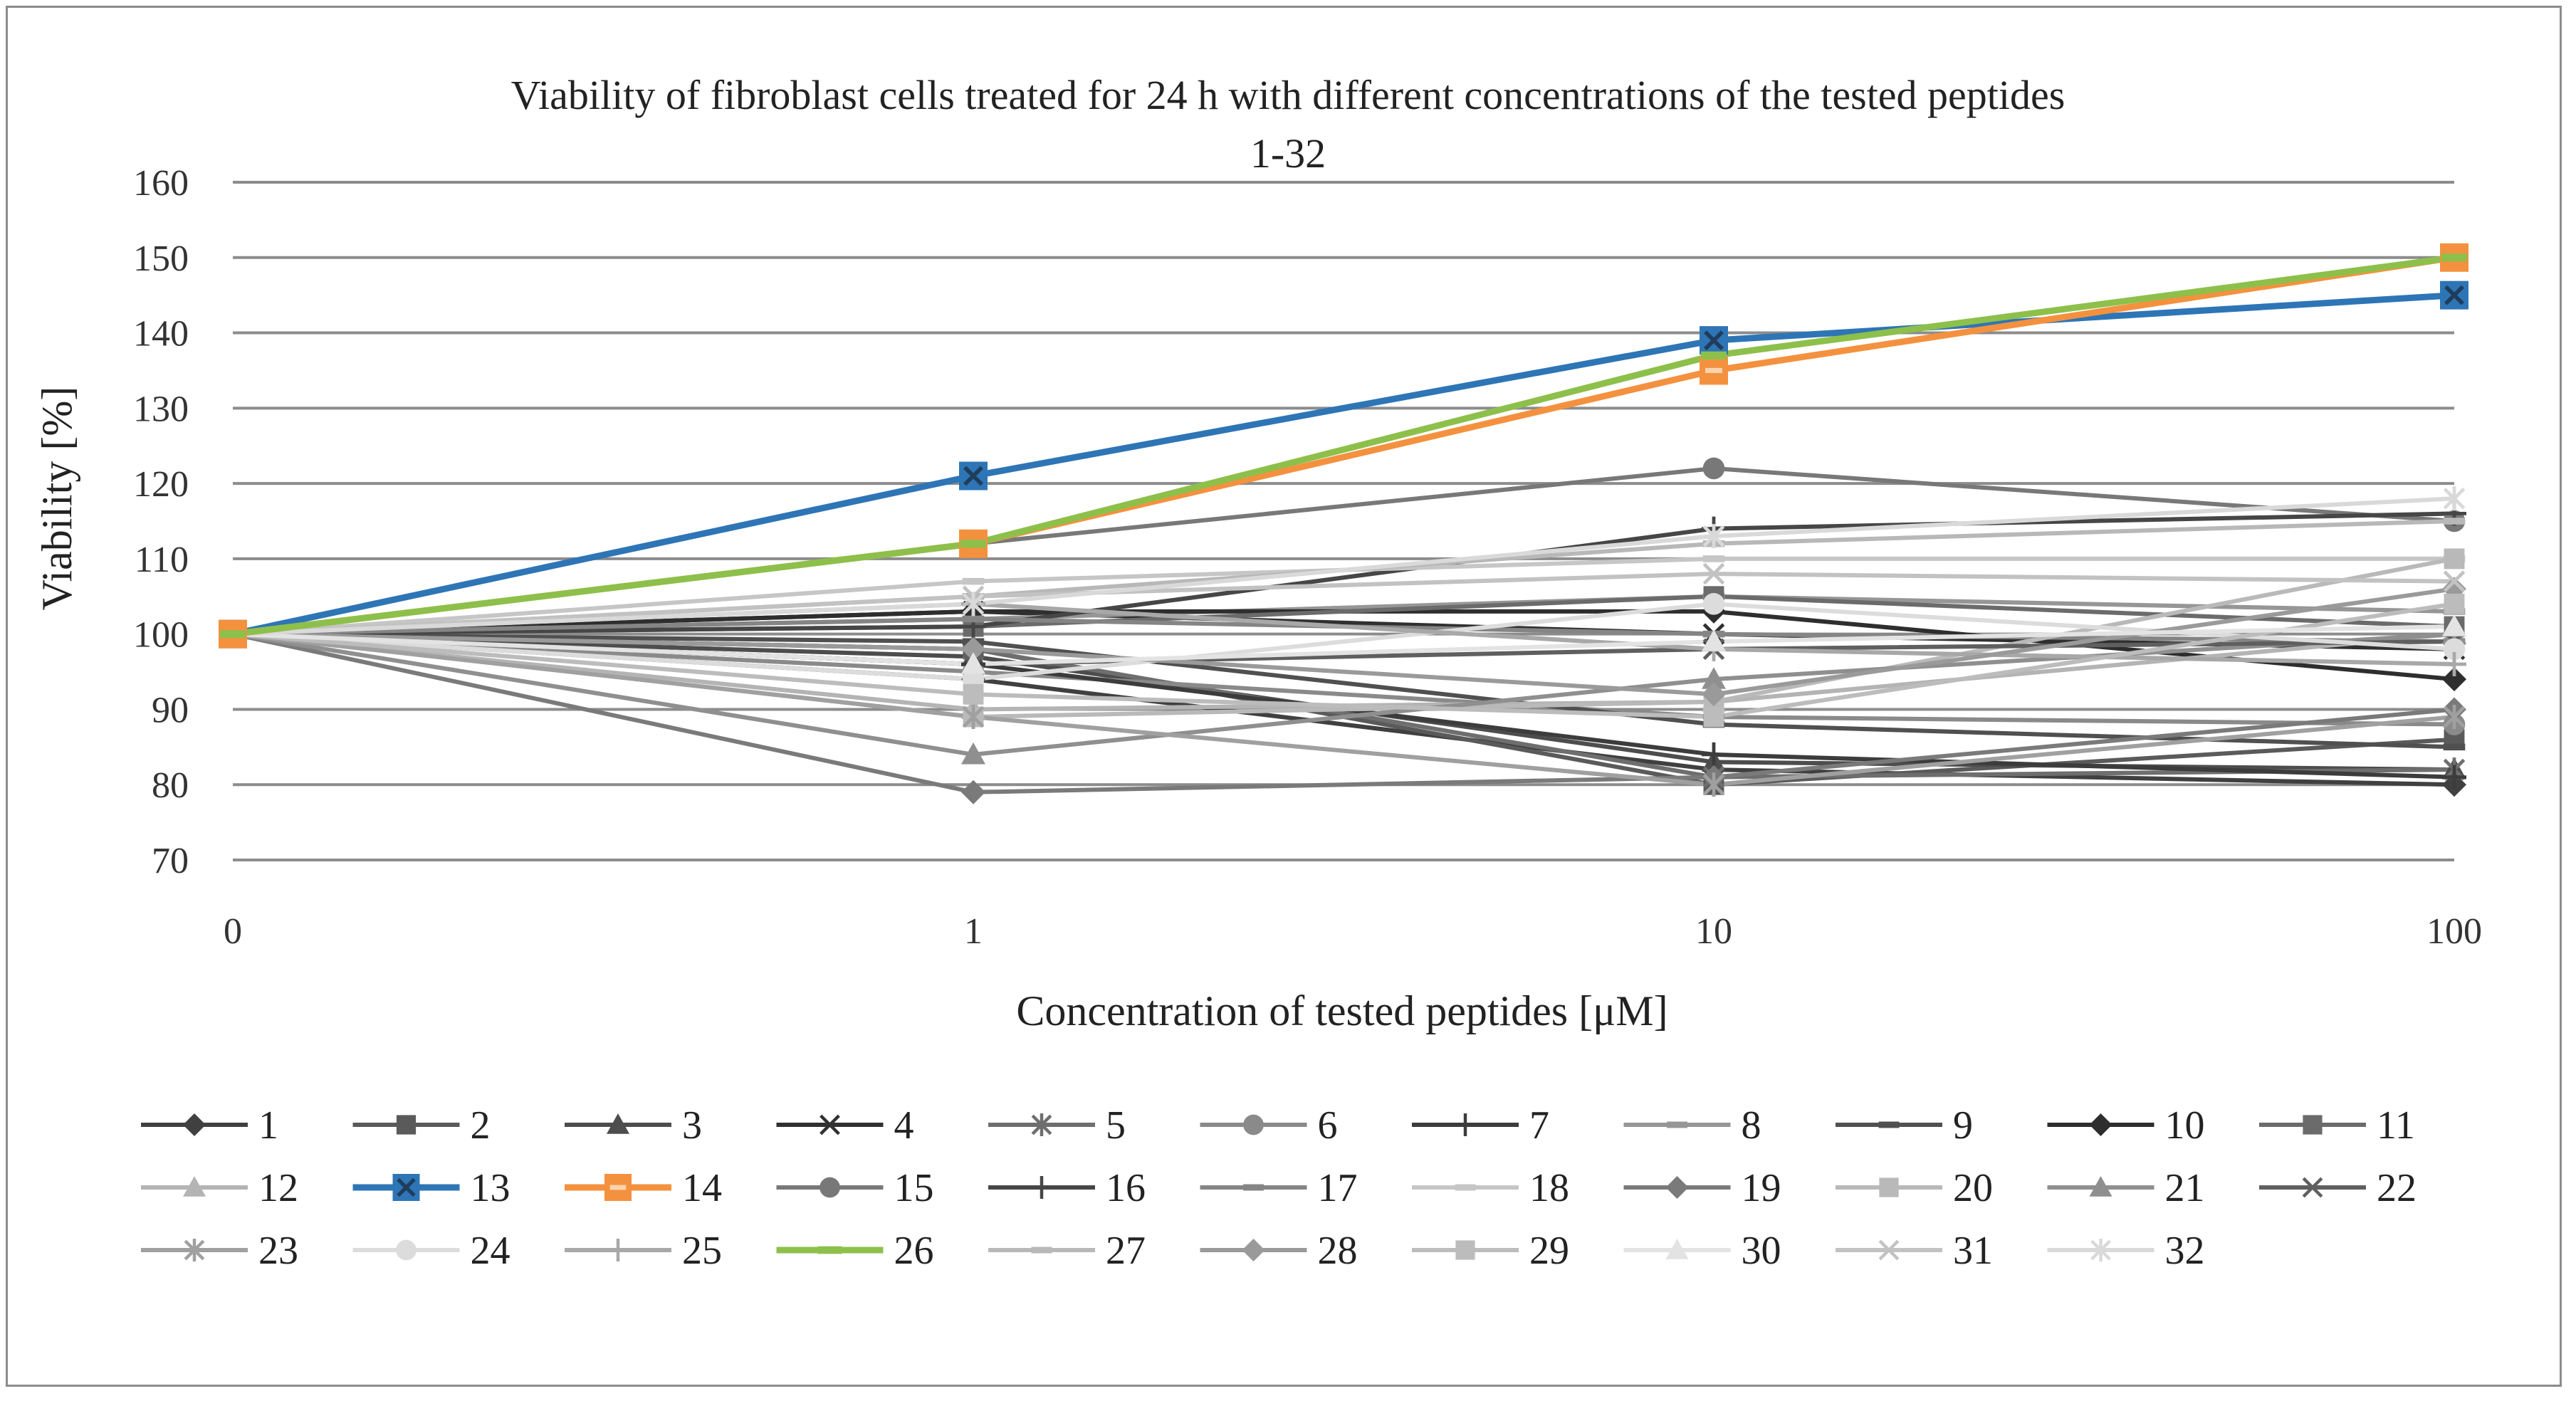 The width and height of the screenshot is (2576, 1401). What do you see at coordinates (1067, 1188) in the screenshot?
I see `legend-item-16: 16` at bounding box center [1067, 1188].